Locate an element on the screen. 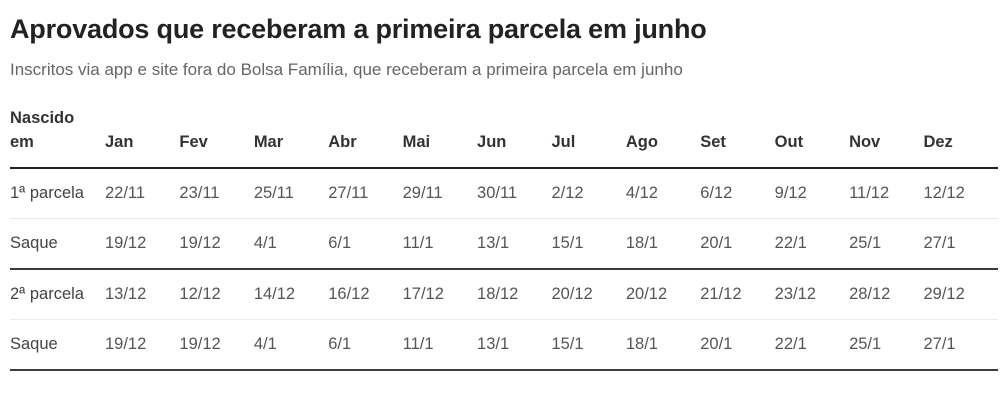  table-cell: 22/11 is located at coordinates (142, 193).